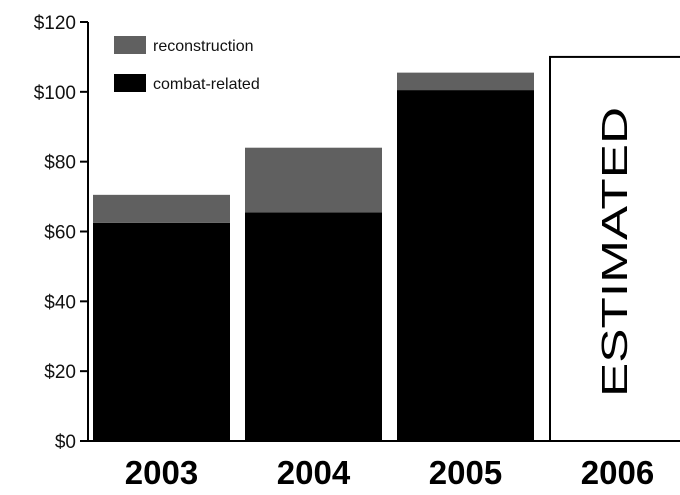  Describe the element at coordinates (203, 46) in the screenshot. I see `legend-label-reconstruction: reconstruction` at that location.